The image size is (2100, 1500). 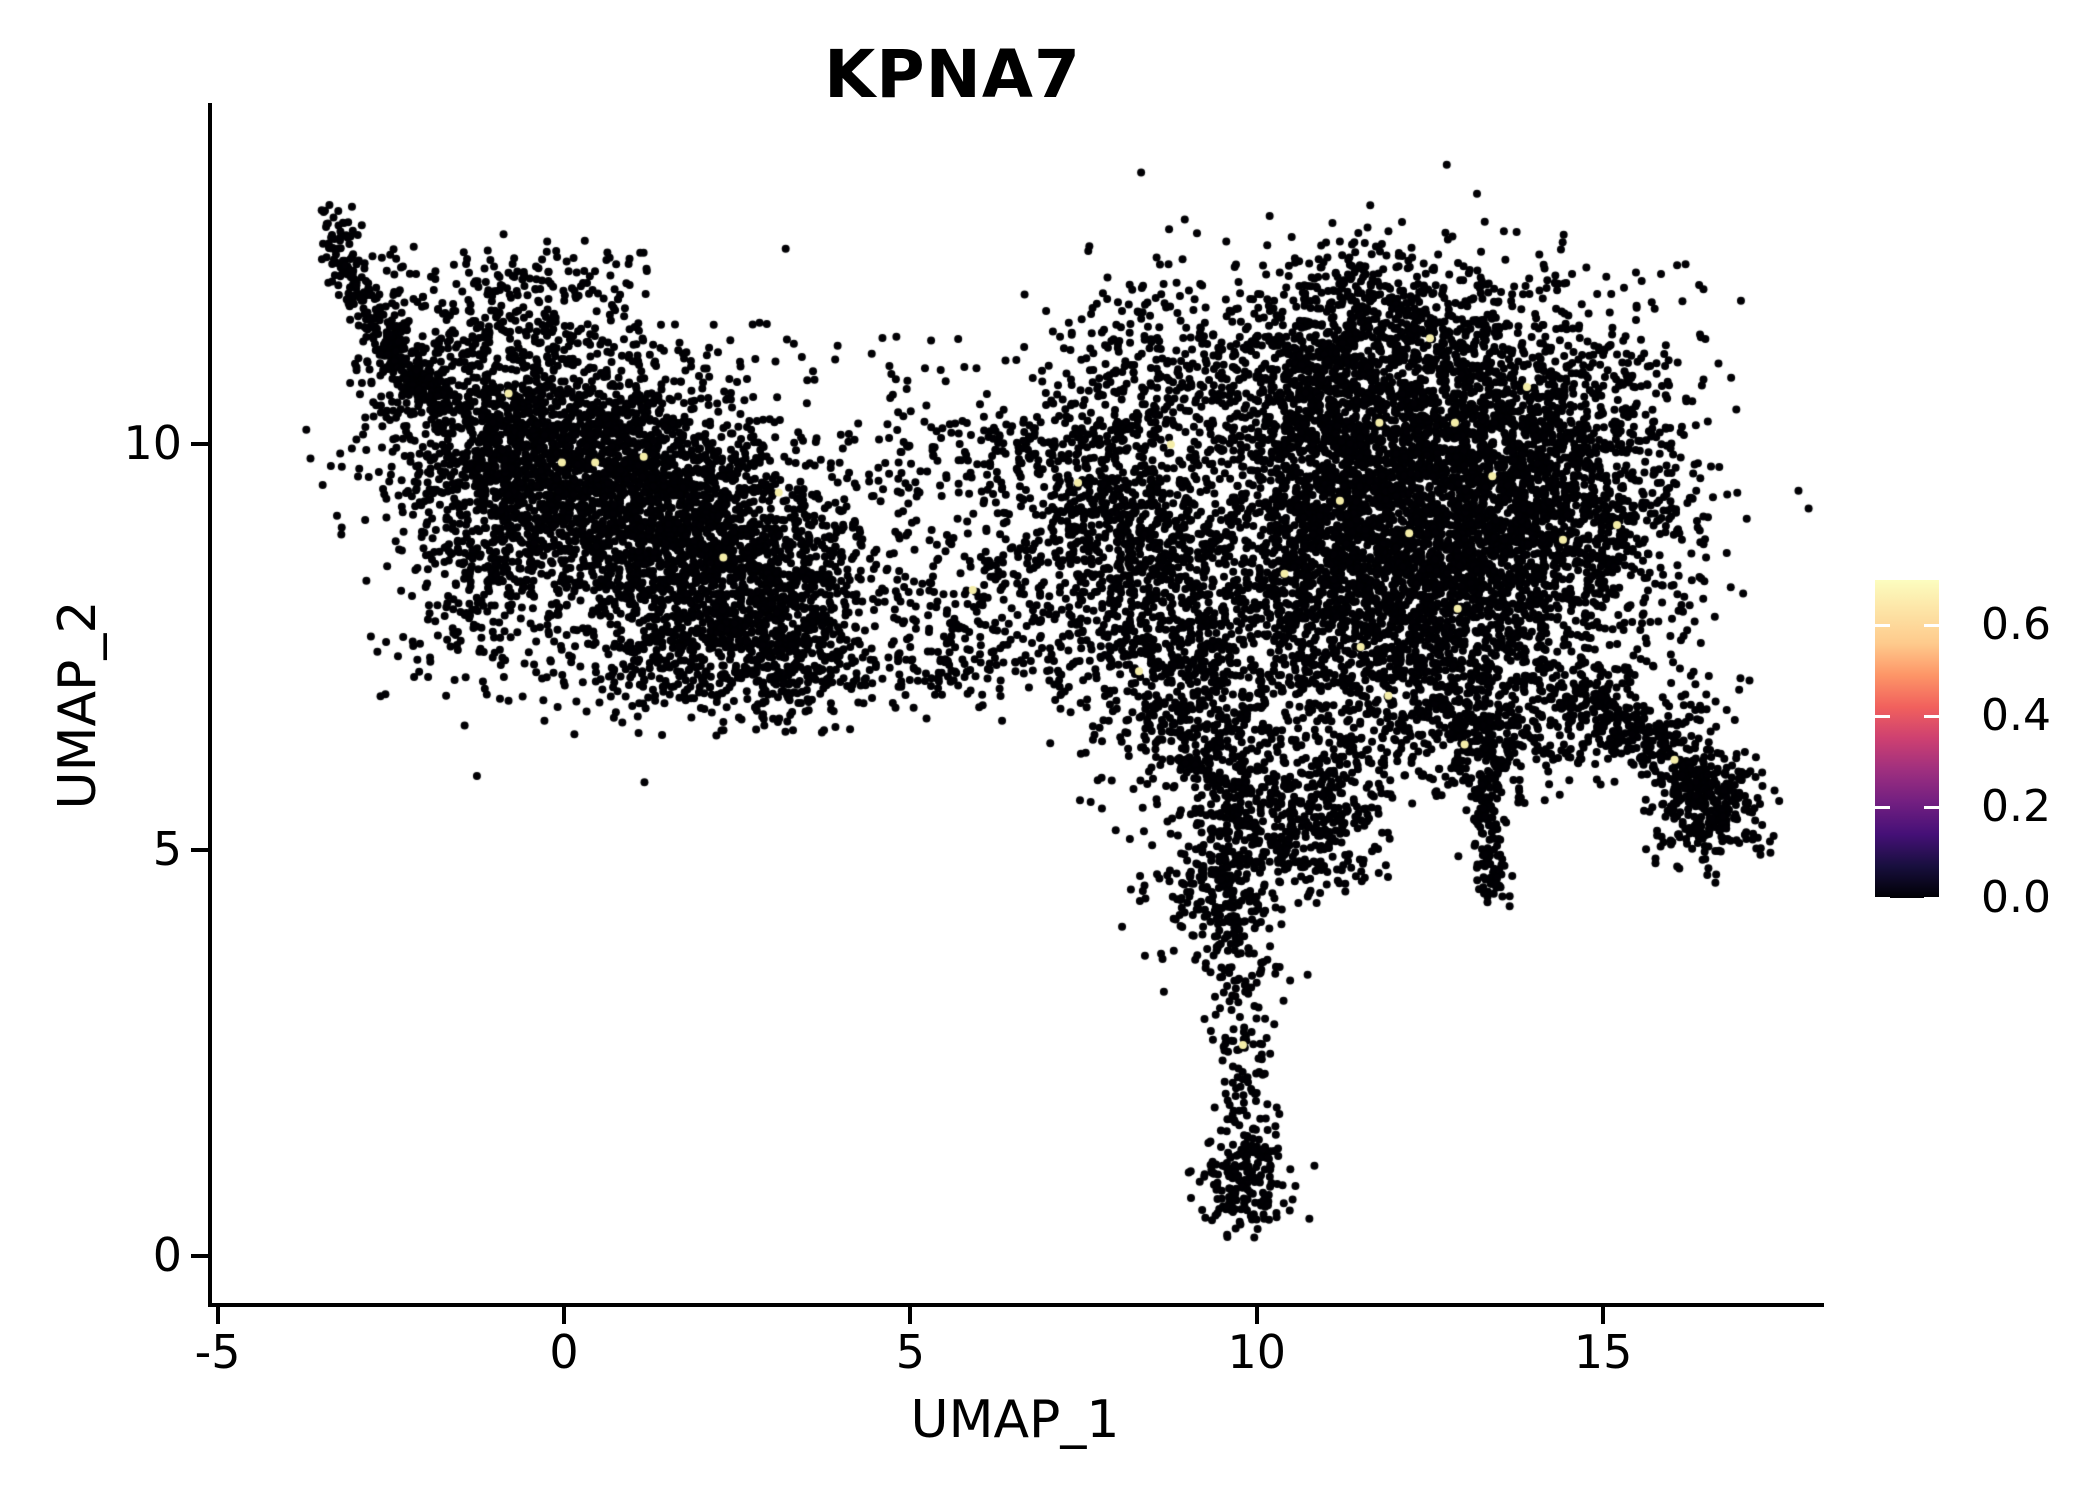 What do you see at coordinates (1257, 1352) in the screenshot?
I see `x-tick-label: 10` at bounding box center [1257, 1352].